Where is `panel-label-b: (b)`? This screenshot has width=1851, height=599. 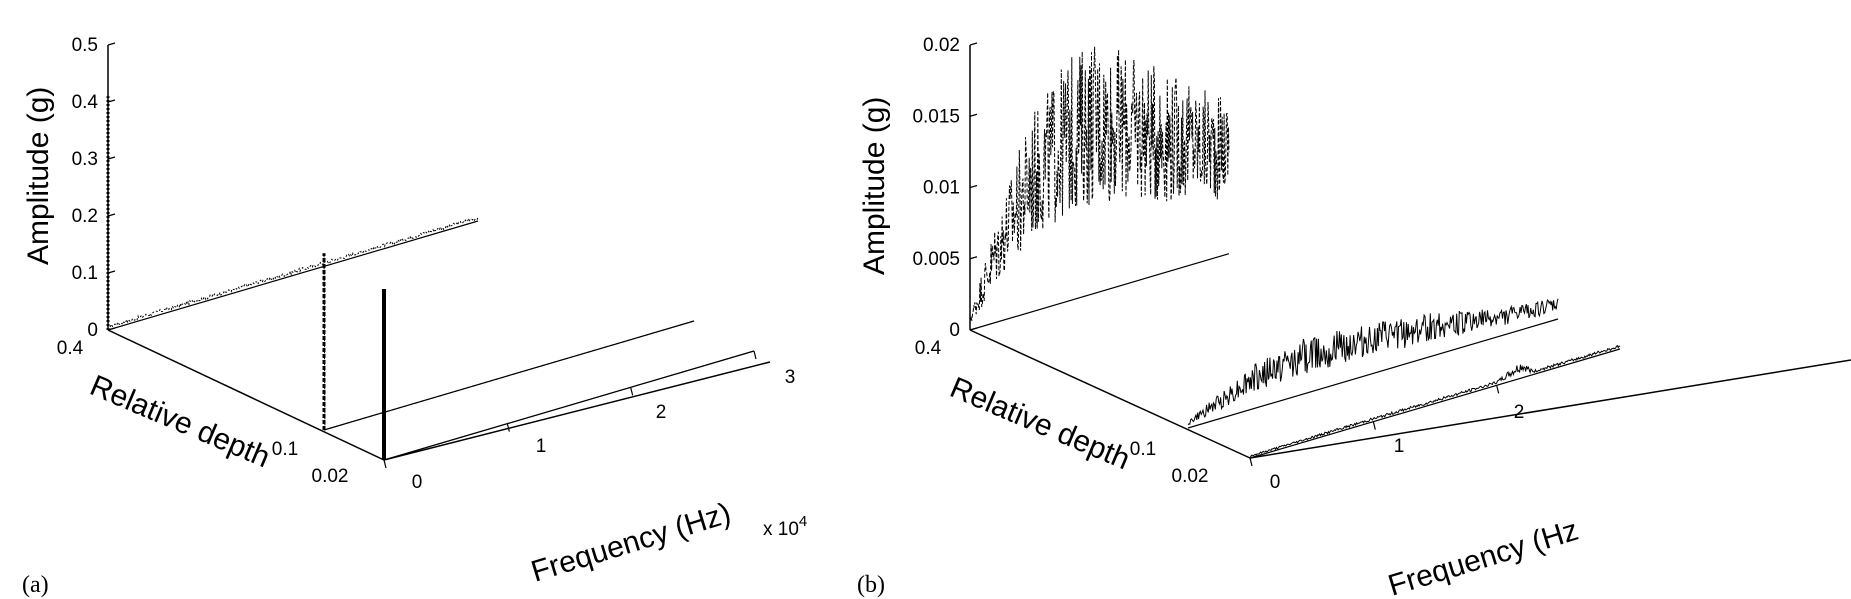 panel-label-b: (b) is located at coordinates (871, 585).